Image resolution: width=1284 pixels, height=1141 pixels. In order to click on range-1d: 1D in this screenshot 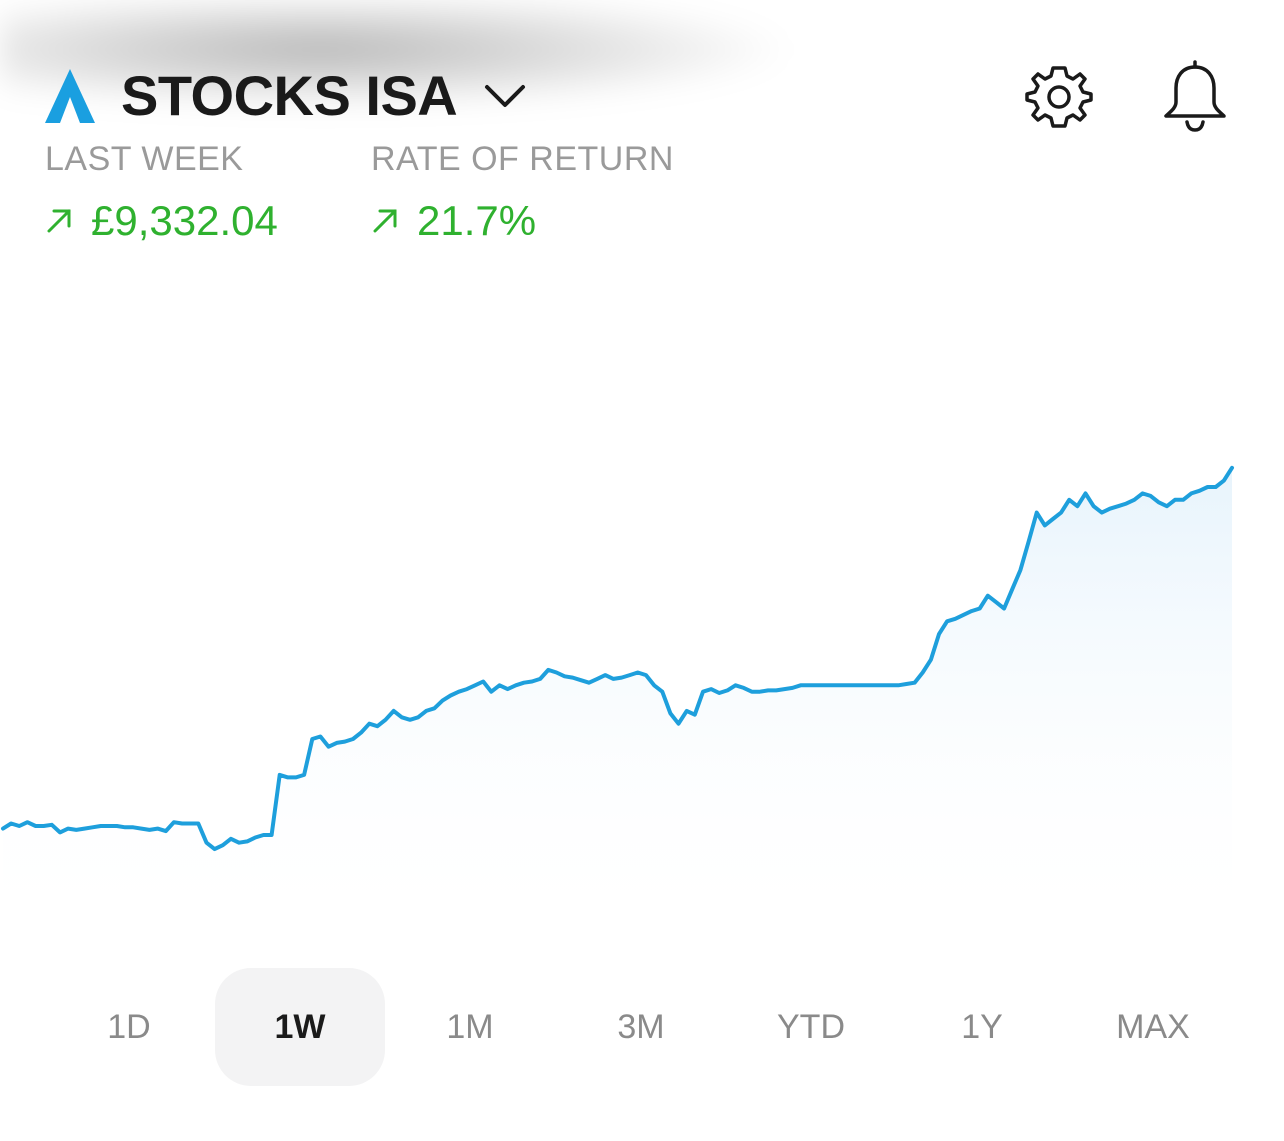, I will do `click(129, 1026)`.